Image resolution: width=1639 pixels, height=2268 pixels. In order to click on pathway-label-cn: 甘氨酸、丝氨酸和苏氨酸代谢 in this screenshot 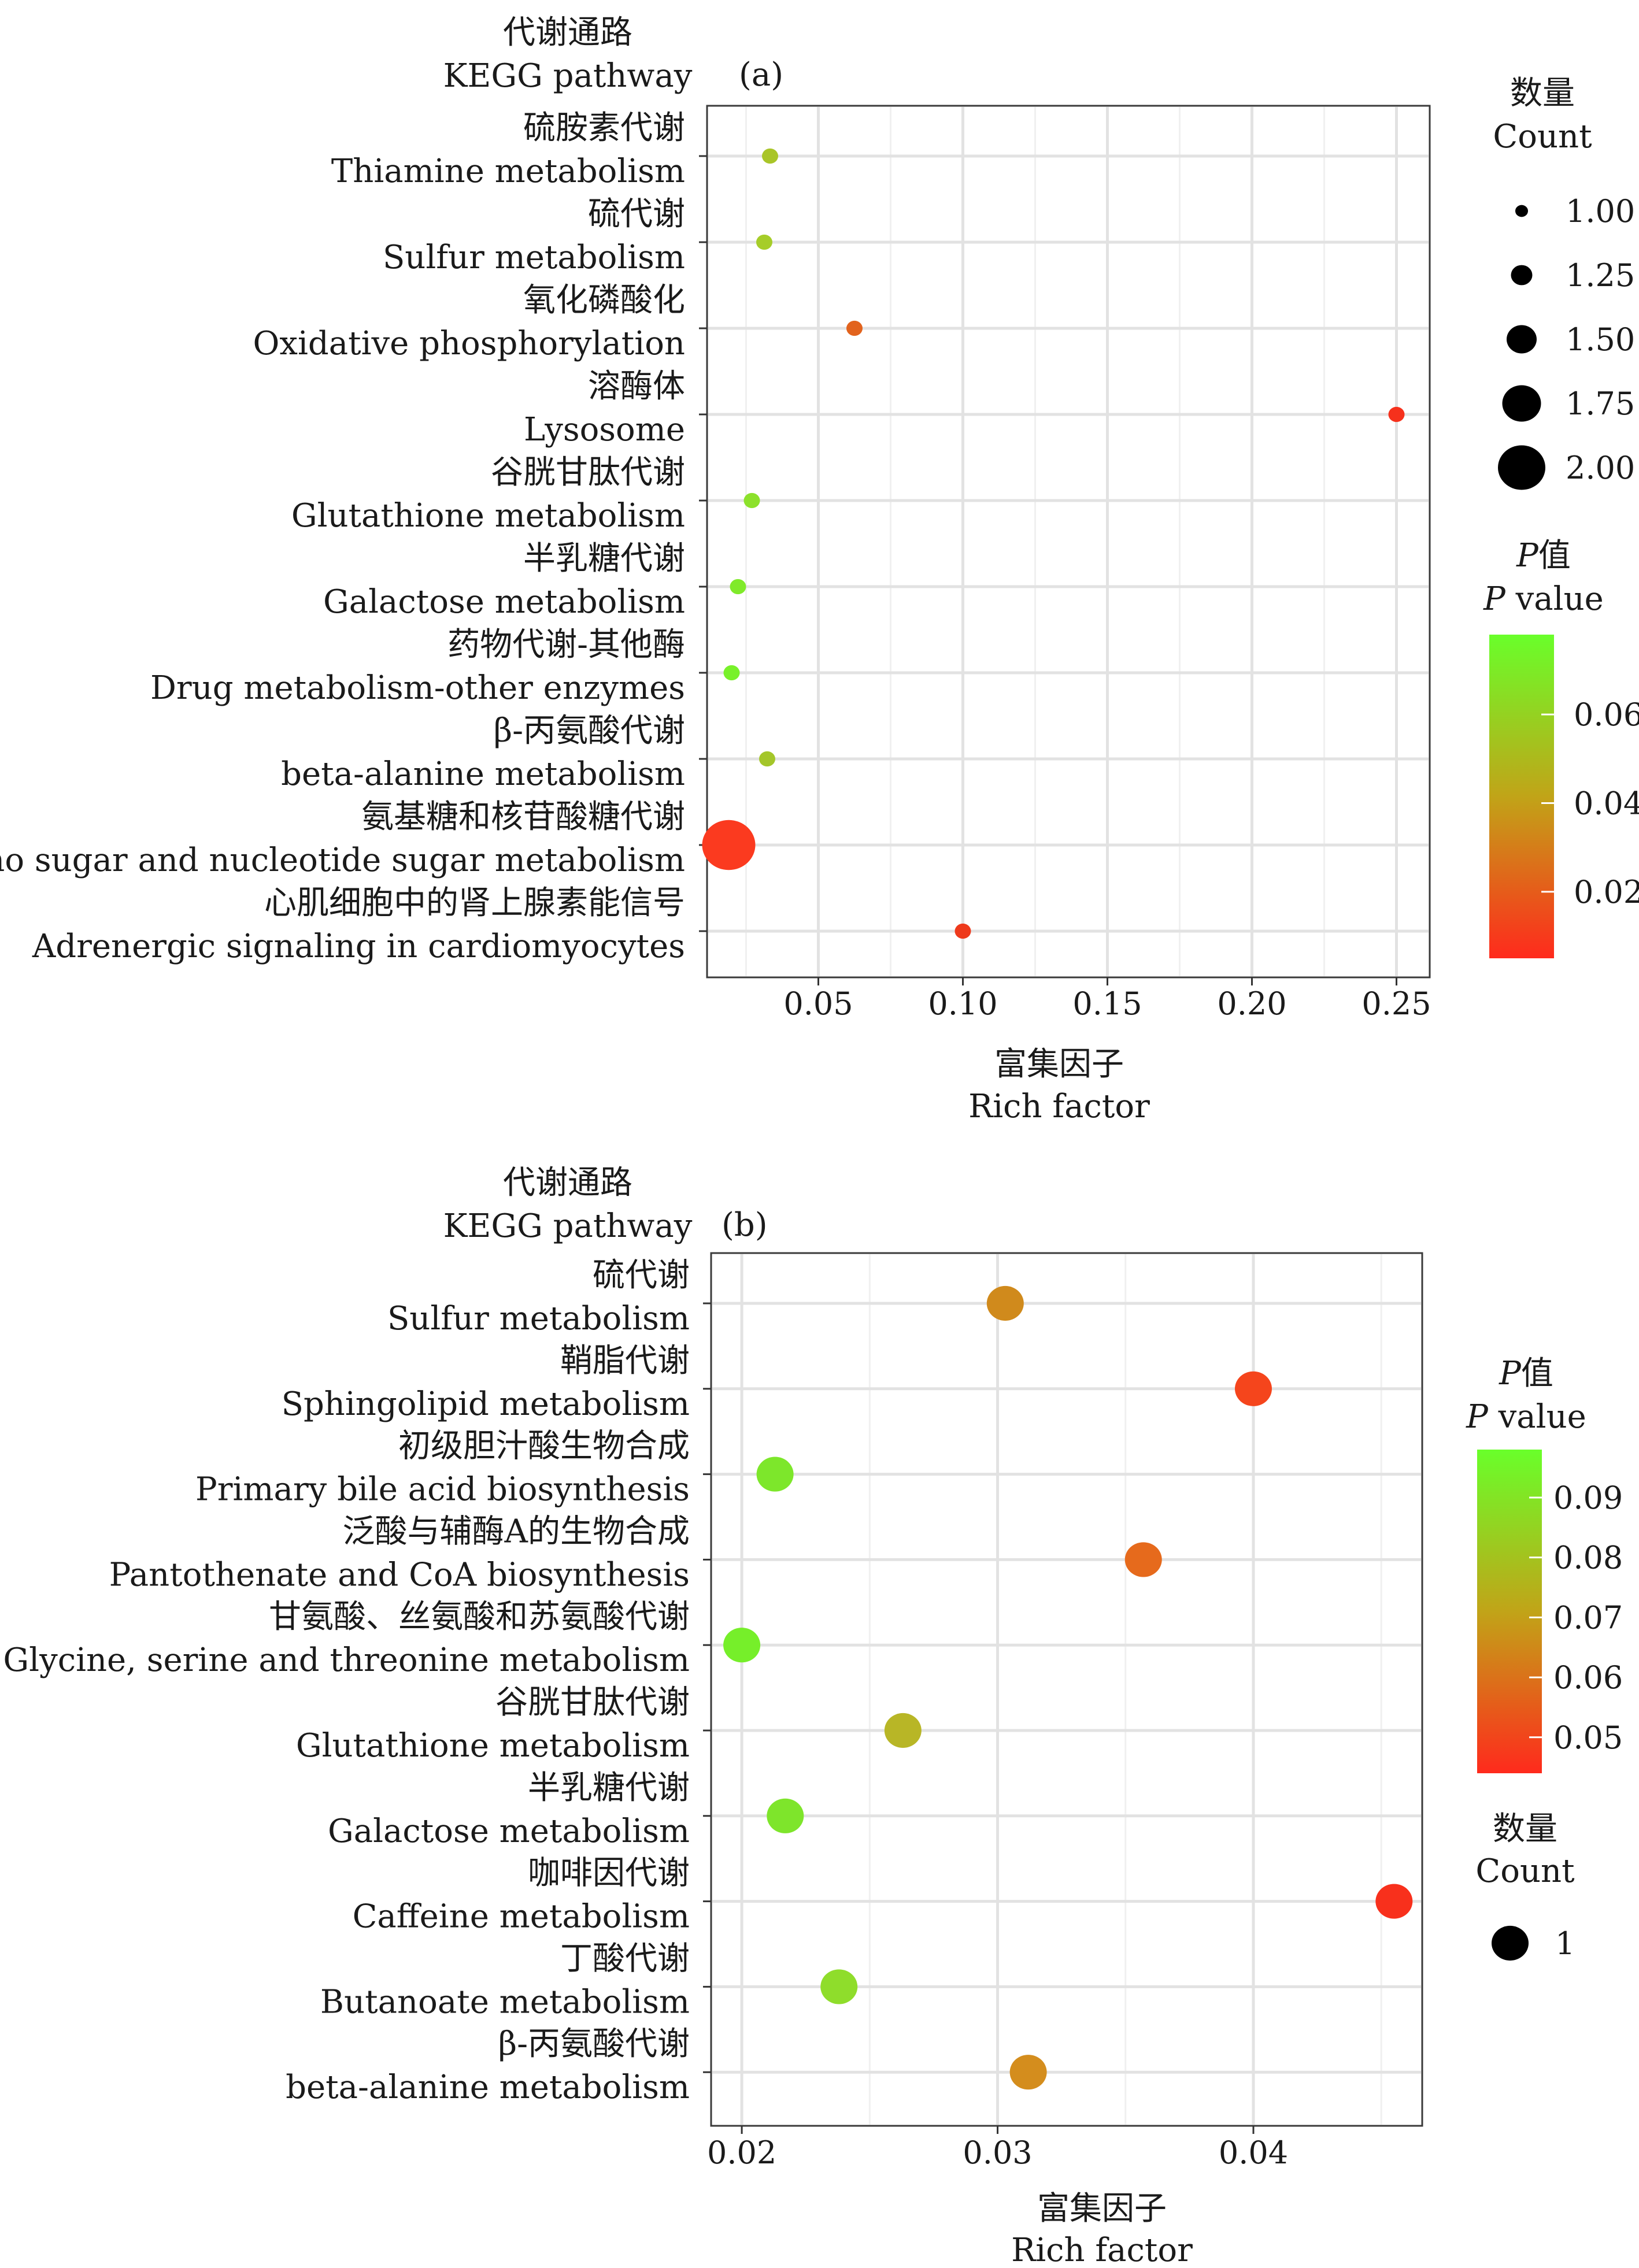, I will do `click(479, 1617)`.